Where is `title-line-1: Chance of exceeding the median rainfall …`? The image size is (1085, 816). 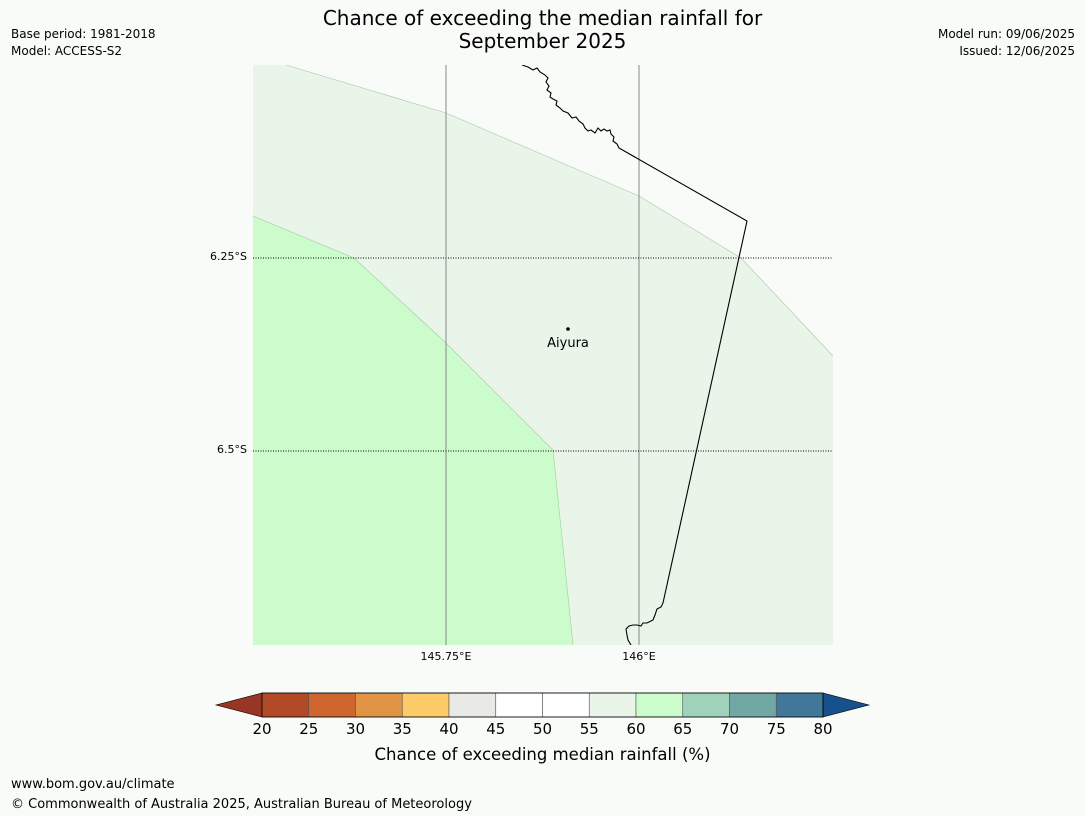 title-line-1: Chance of exceeding the median rainfall … is located at coordinates (542, 18).